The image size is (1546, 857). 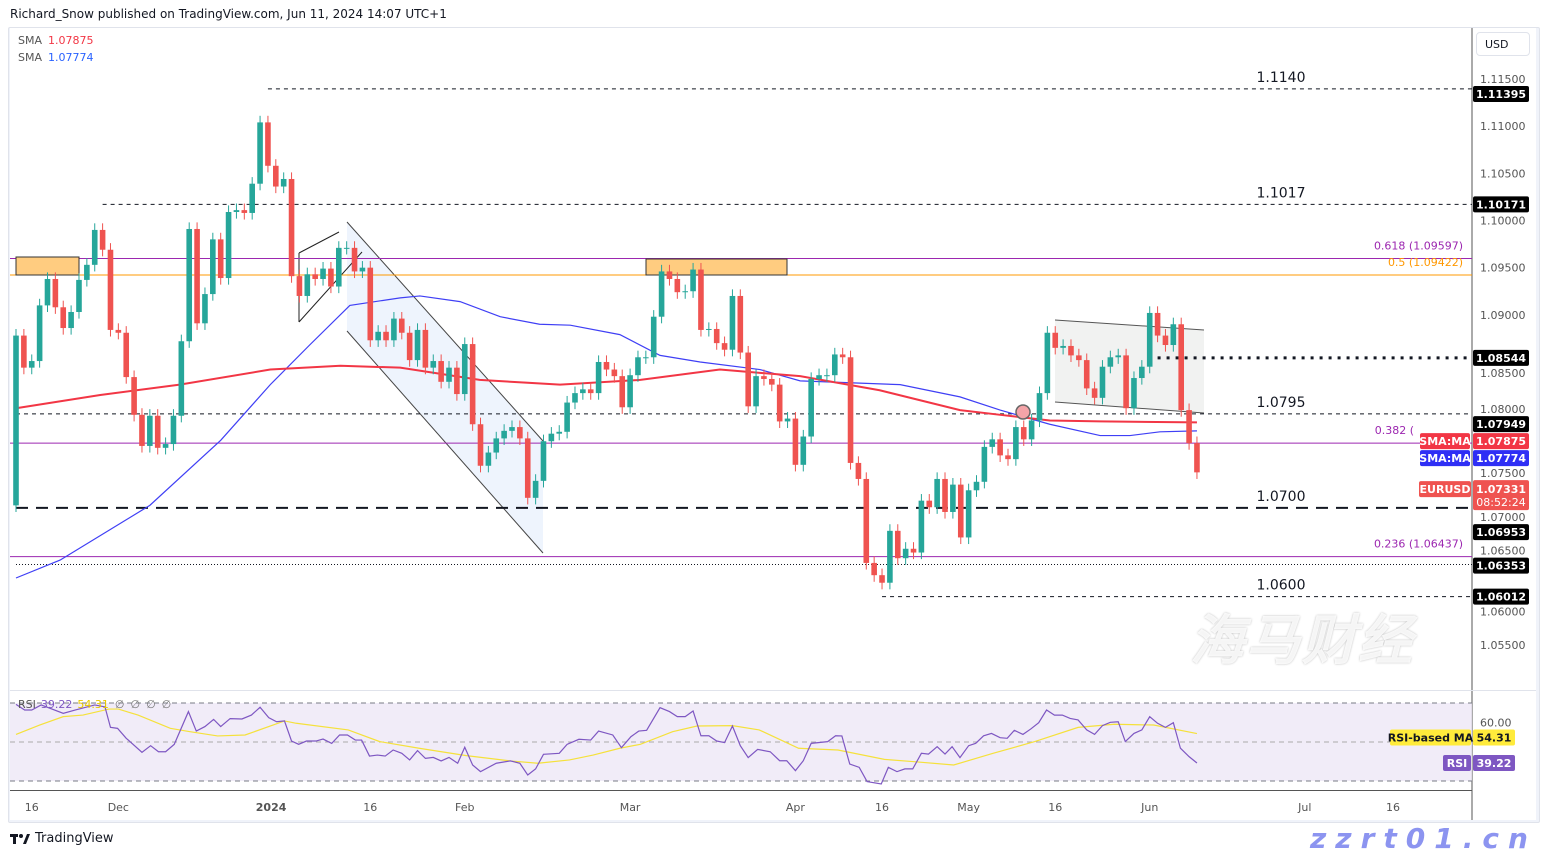 I want to click on price-tick-label: 1.07000, so click(x=1503, y=517).